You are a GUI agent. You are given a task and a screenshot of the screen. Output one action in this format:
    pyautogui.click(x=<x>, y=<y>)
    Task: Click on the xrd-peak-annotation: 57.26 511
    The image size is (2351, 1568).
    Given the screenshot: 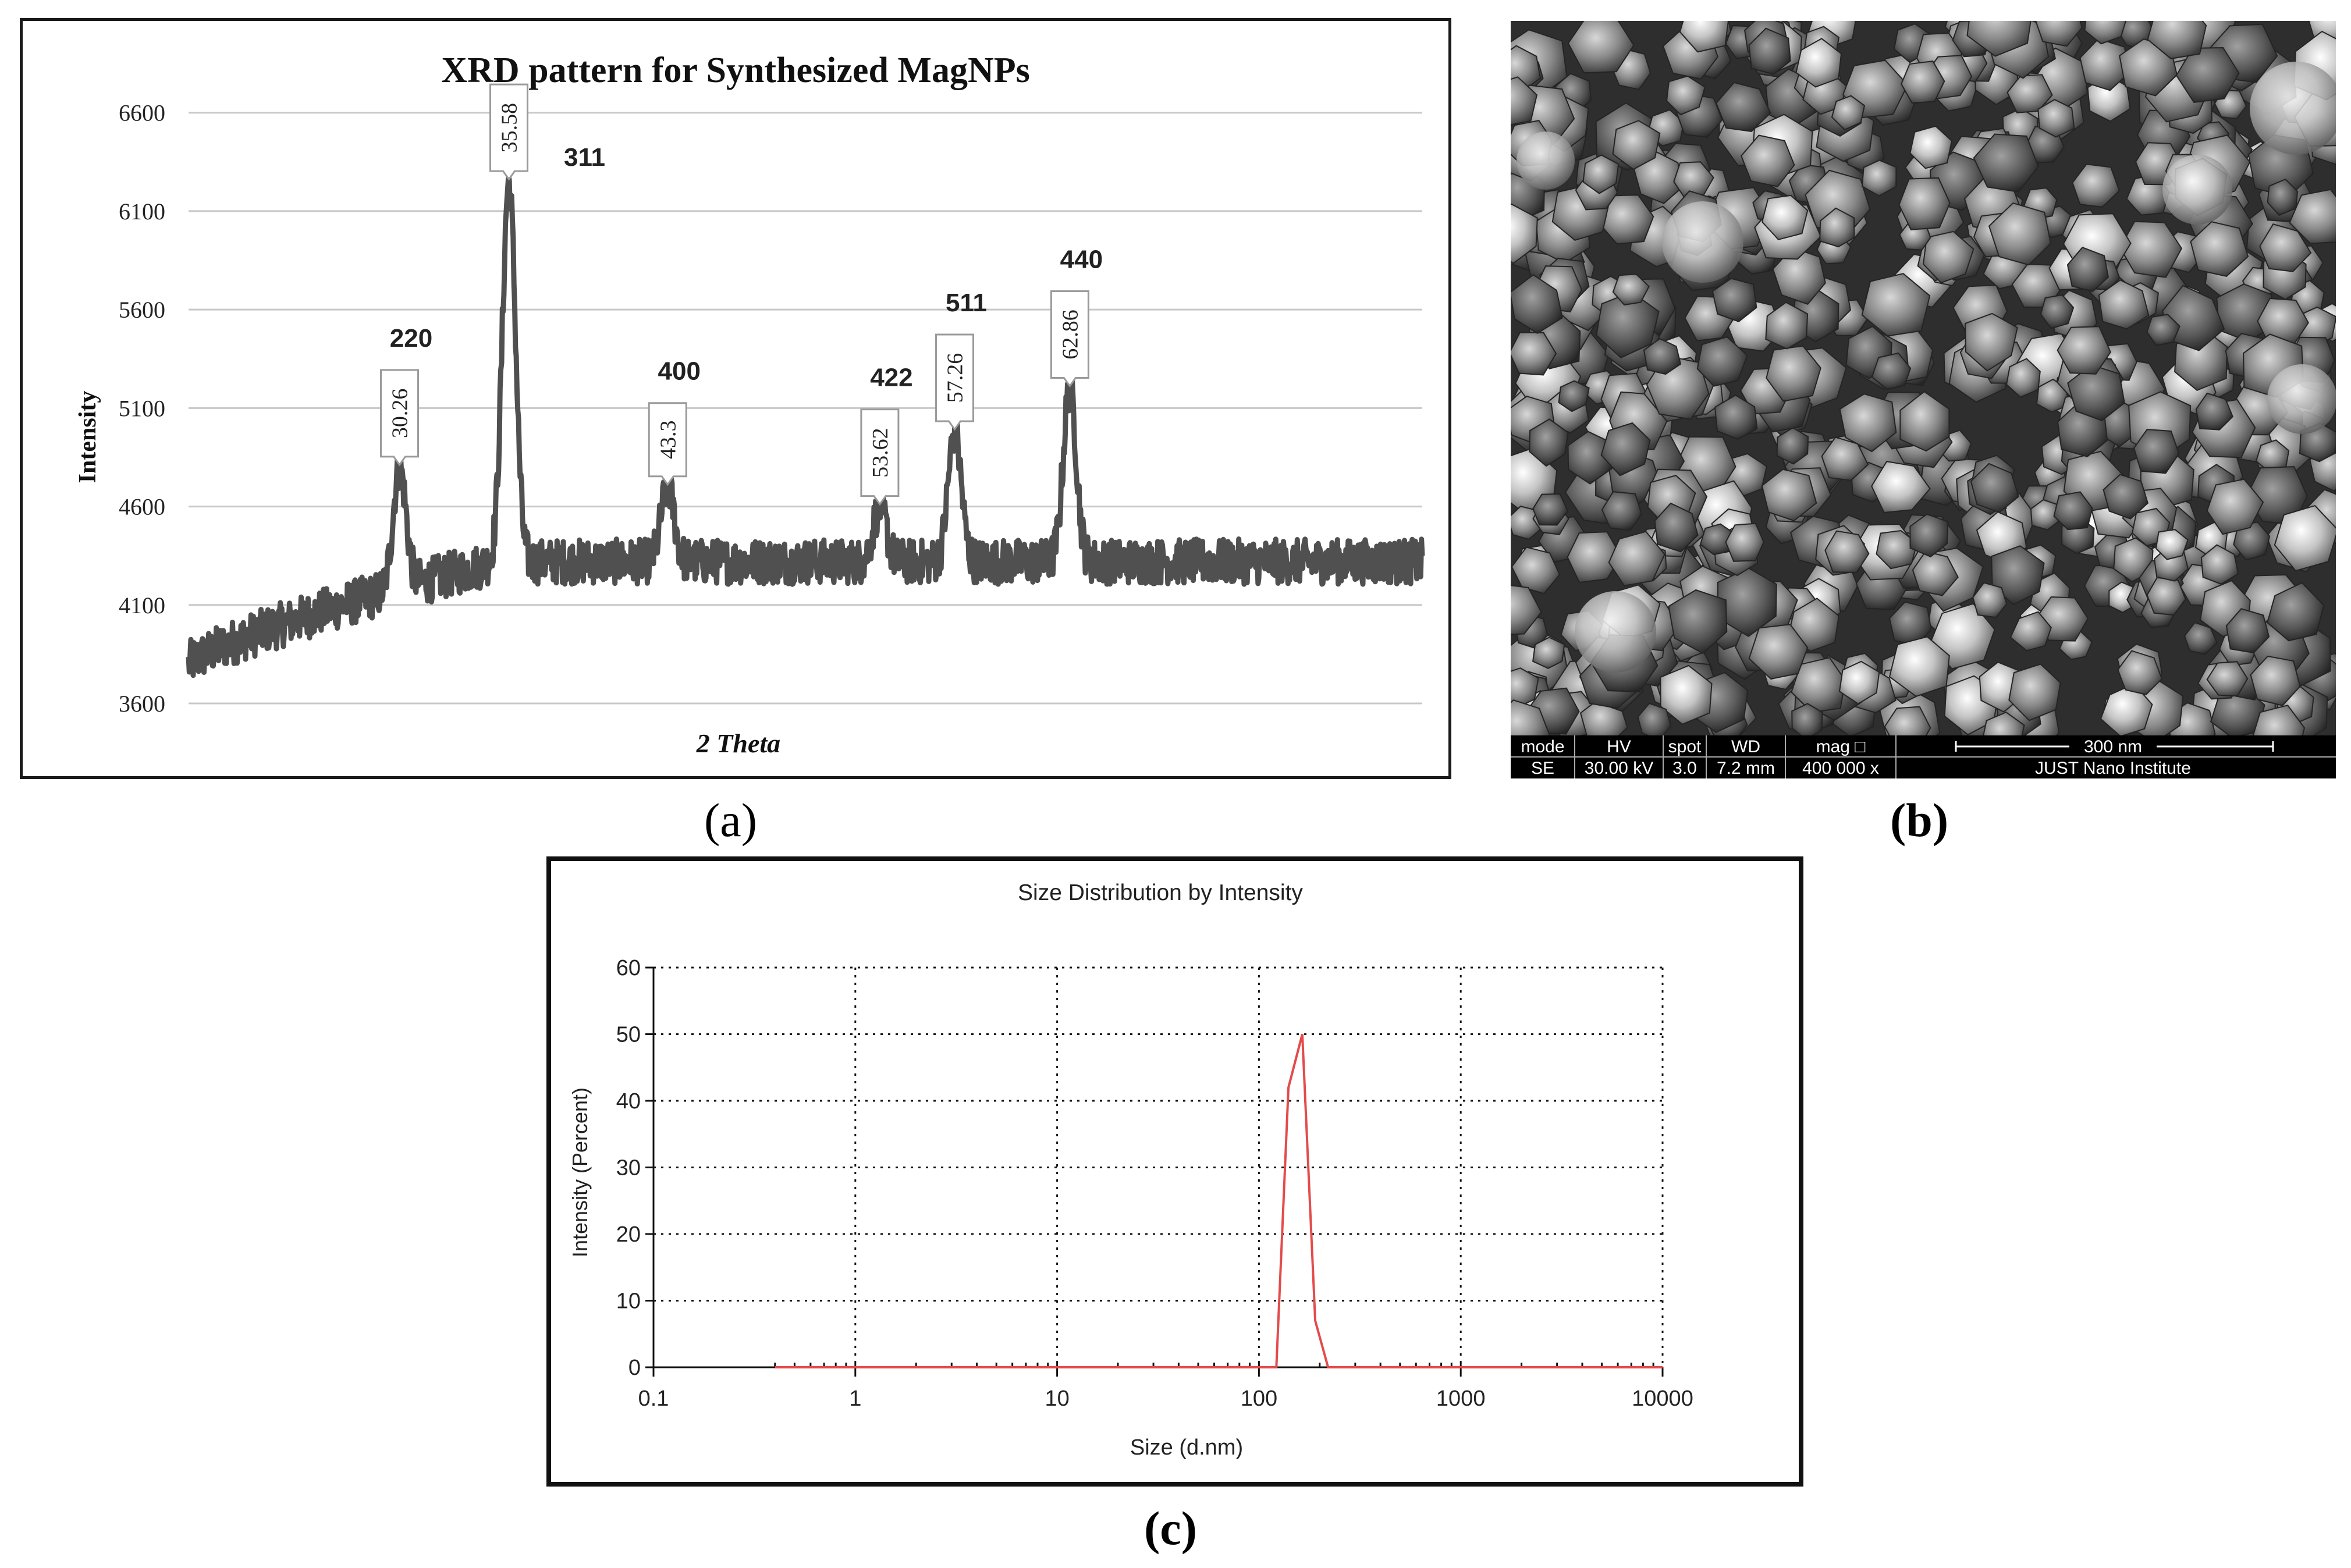 What is the action you would take?
    pyautogui.click(x=961, y=360)
    